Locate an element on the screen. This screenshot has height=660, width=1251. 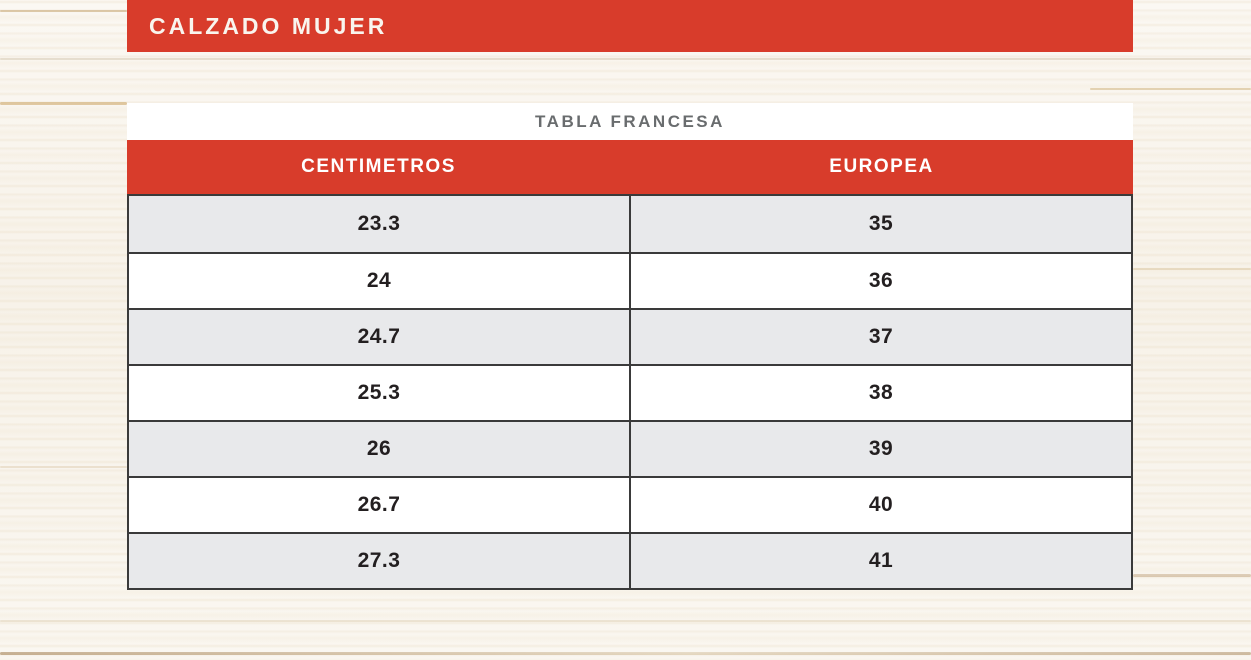
table-row: 26 39 is located at coordinates (630, 448).